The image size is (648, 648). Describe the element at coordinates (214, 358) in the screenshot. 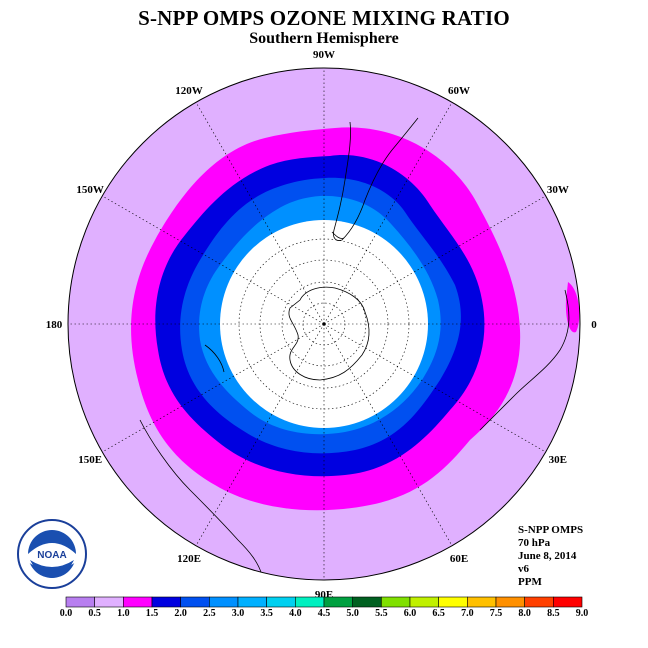

I see `new-zealand-coast` at that location.